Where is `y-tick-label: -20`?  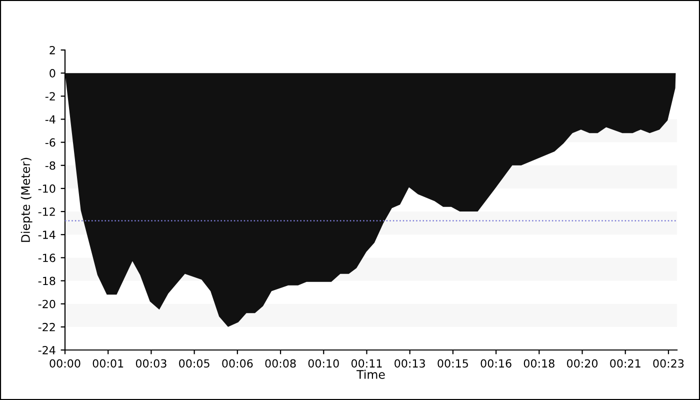 y-tick-label: -20 is located at coordinates (47, 304).